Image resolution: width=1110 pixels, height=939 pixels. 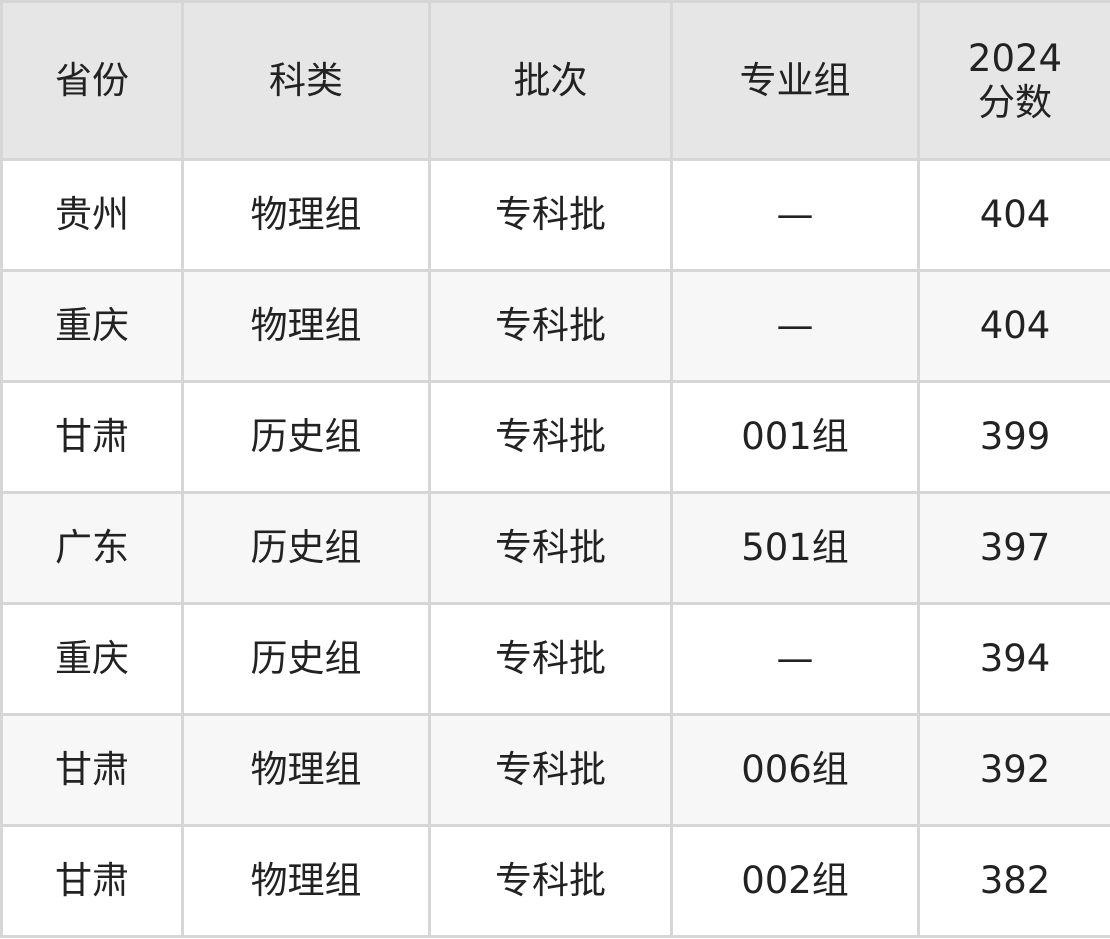 I want to click on cell-score: 392, so click(x=1013, y=770).